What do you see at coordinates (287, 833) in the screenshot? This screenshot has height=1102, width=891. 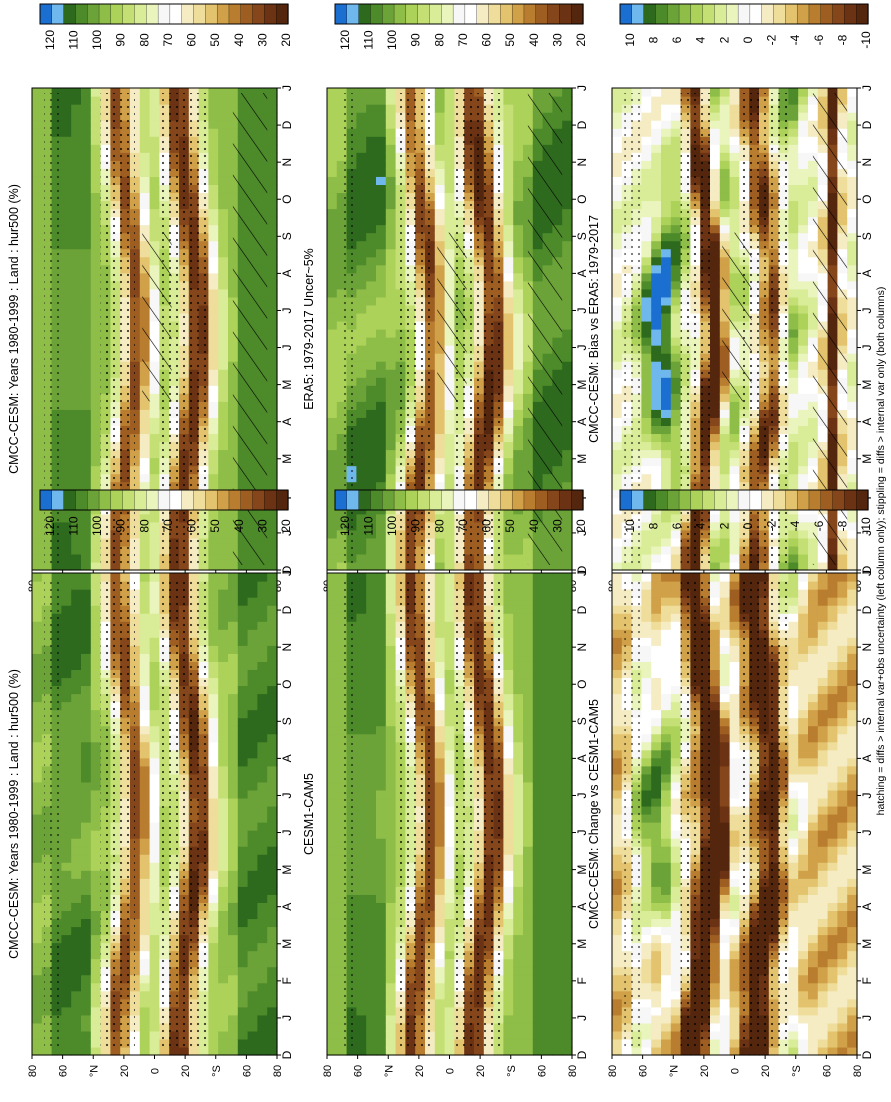 I see `x-tick-label: J` at bounding box center [287, 833].